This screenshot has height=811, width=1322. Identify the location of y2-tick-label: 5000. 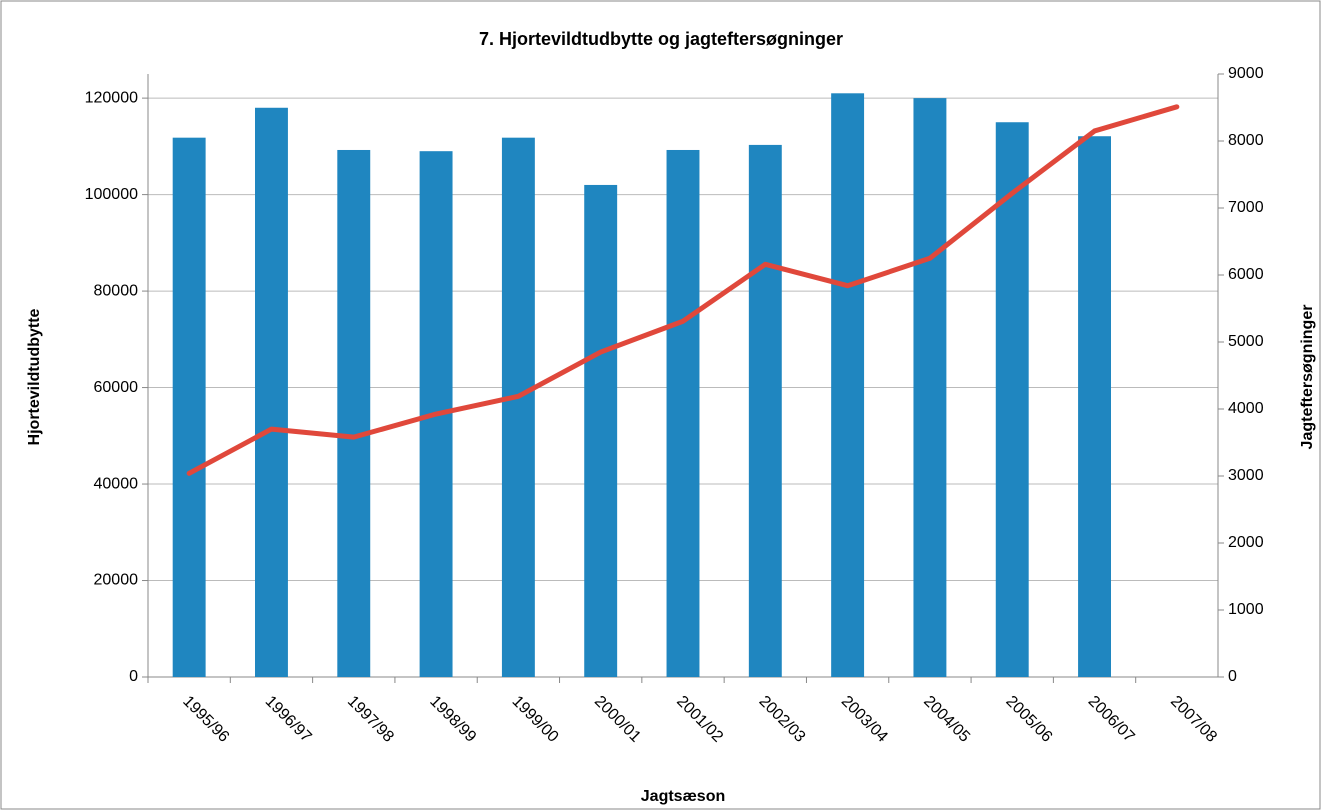
(1246, 341).